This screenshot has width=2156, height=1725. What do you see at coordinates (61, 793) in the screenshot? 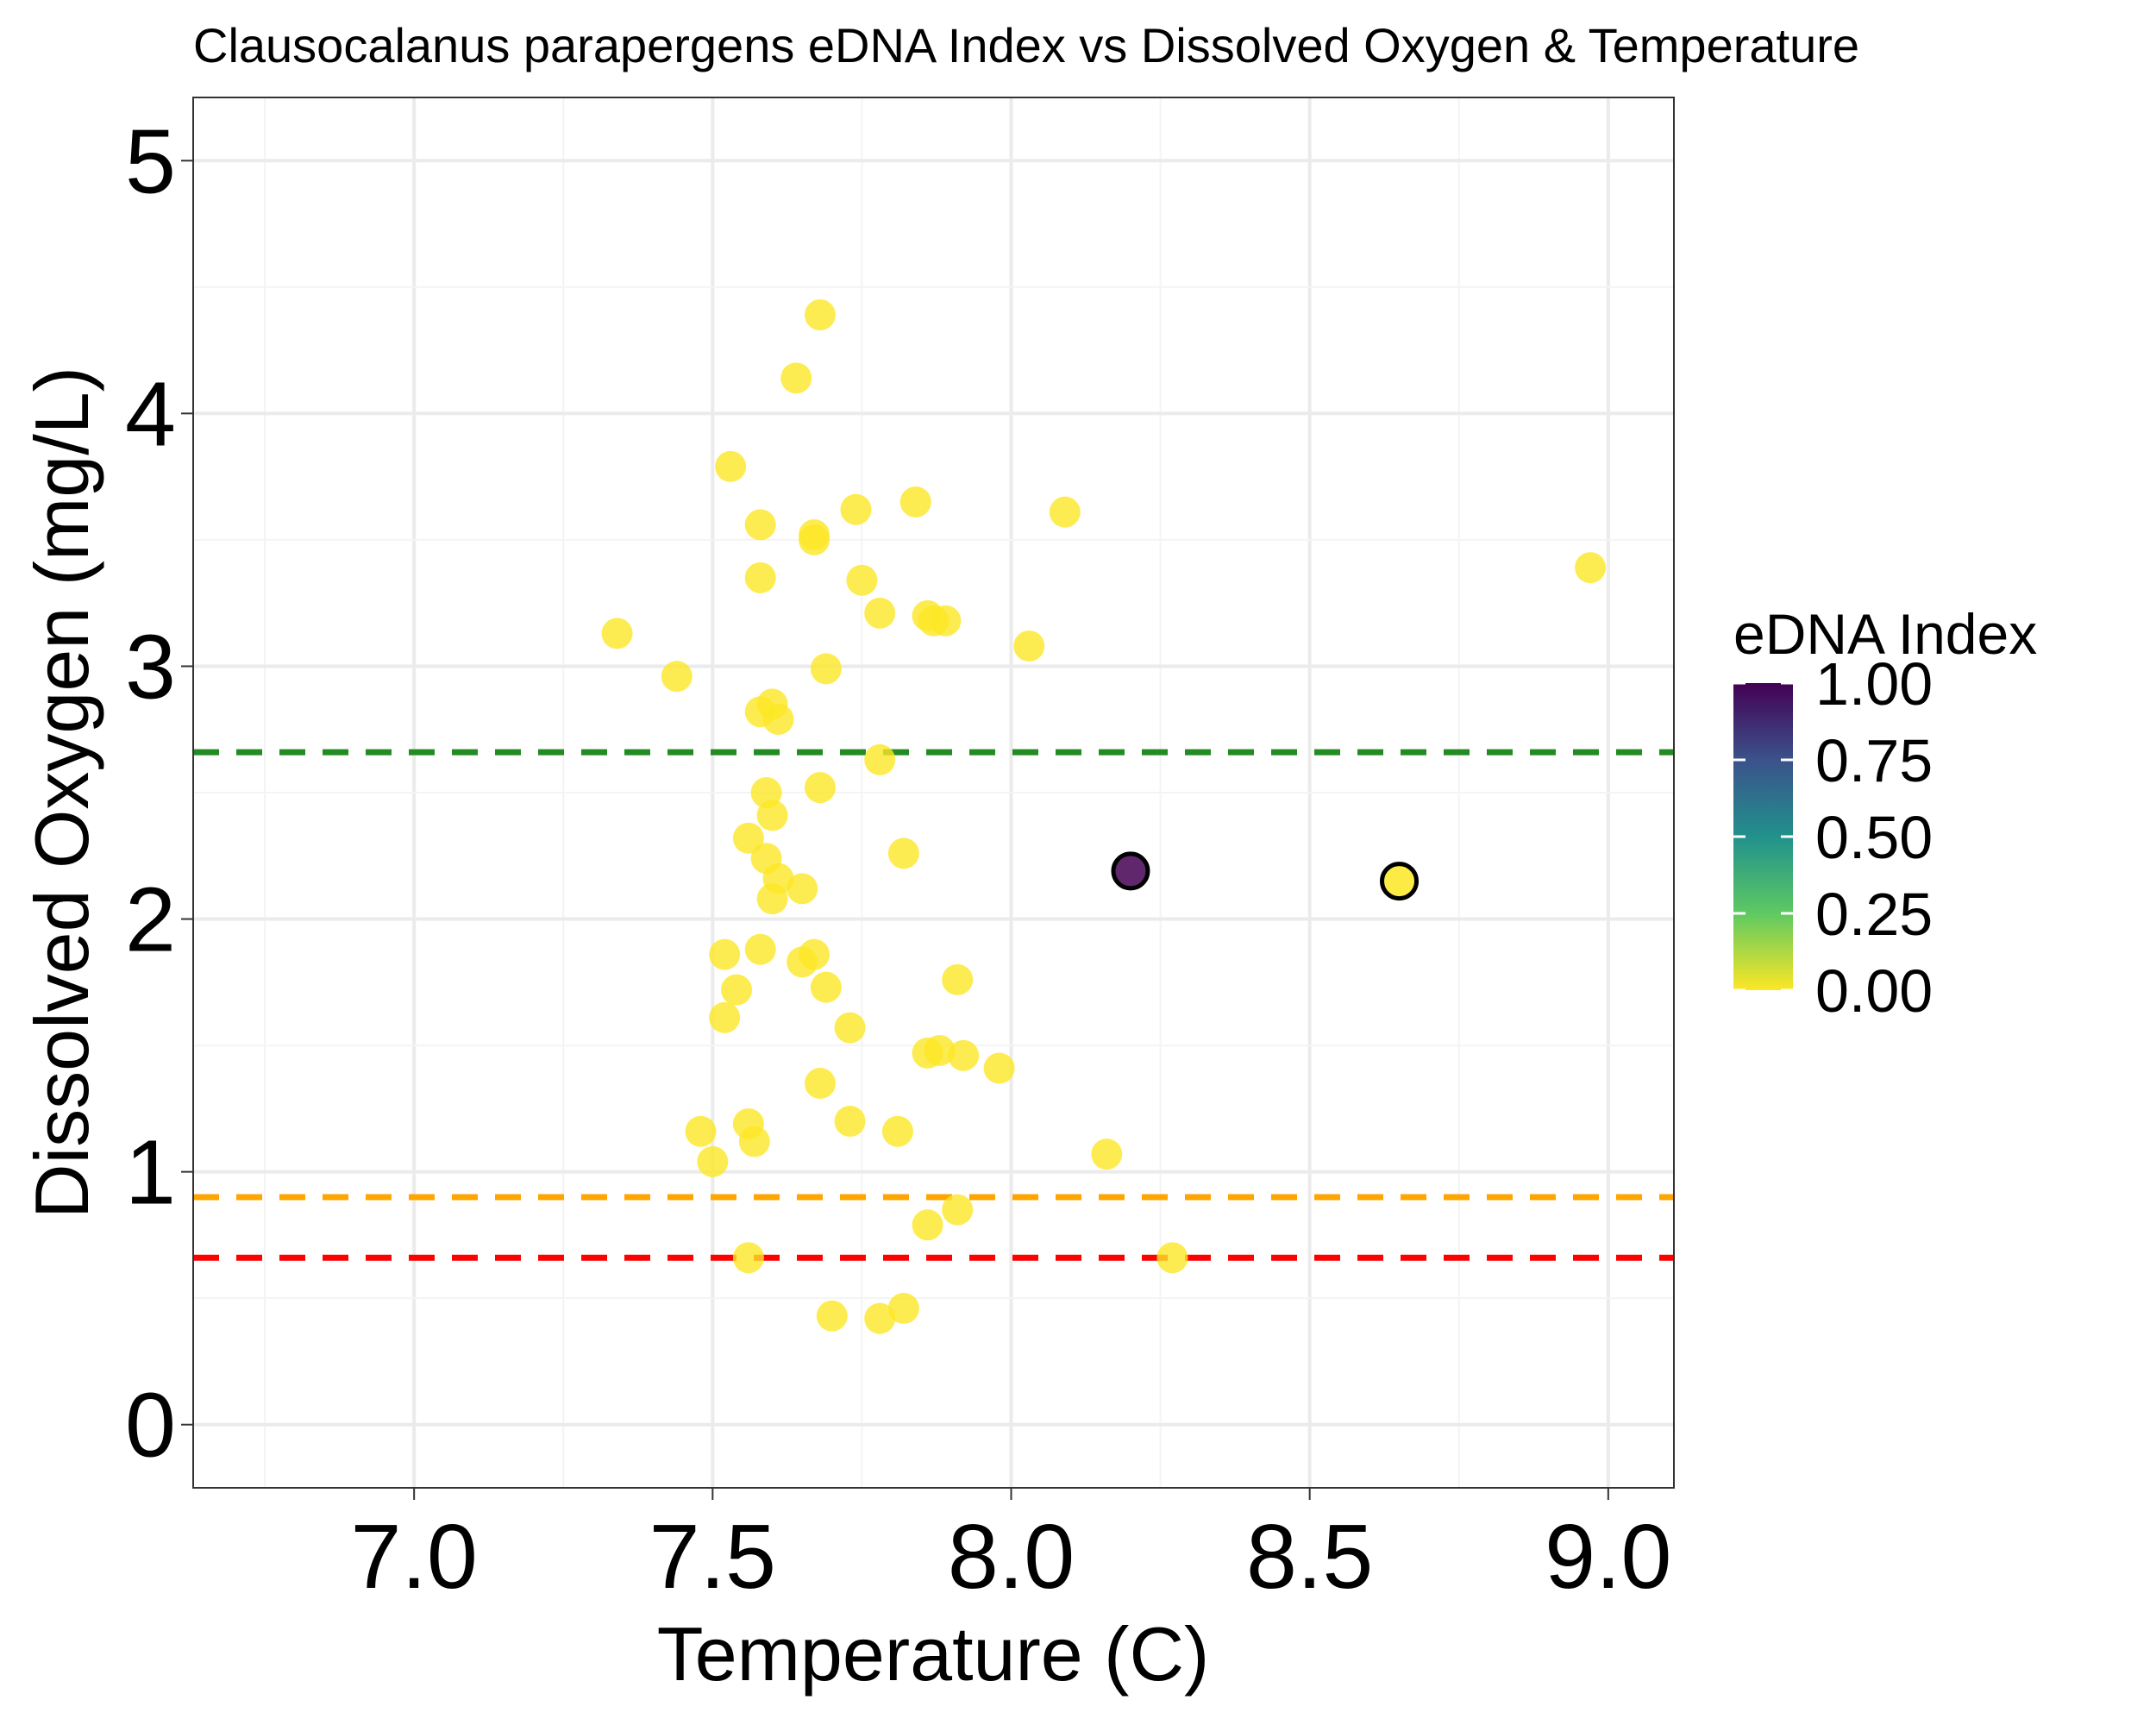
I see `y-axis-title: Dissolved Oxygen (mg/L)` at bounding box center [61, 793].